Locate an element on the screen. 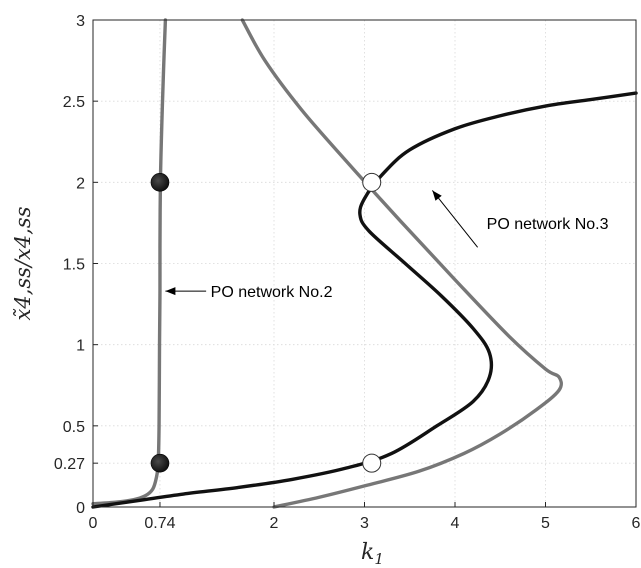  x-axis-label-main: k is located at coordinates (367, 552).